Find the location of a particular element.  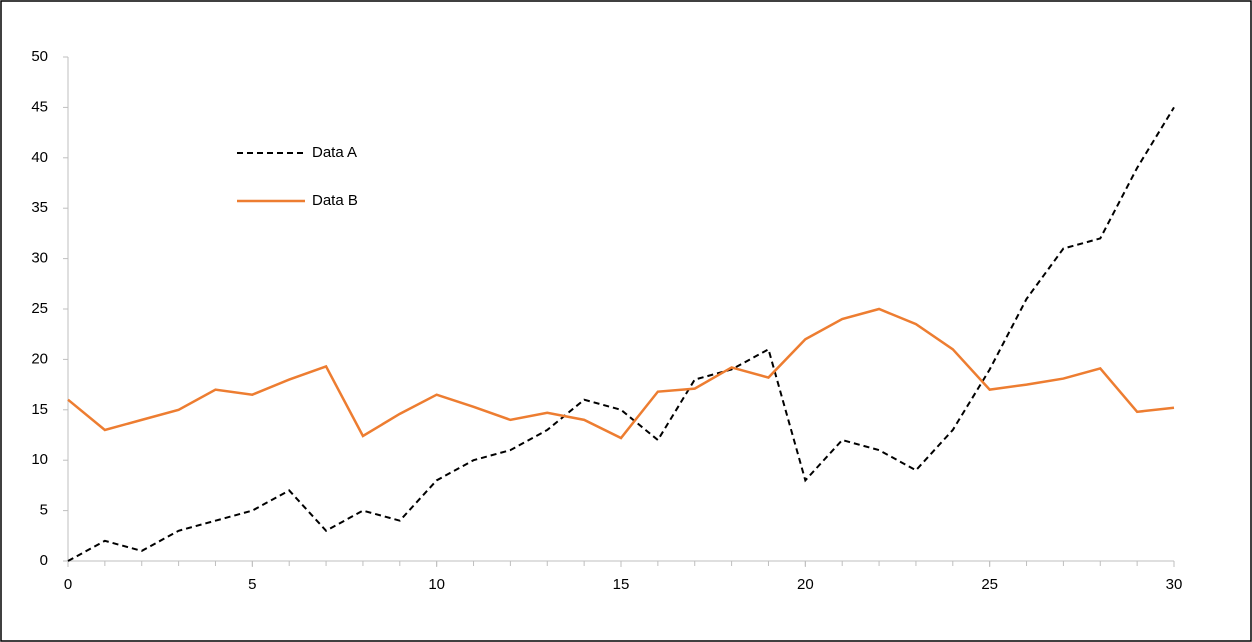

legend-label: Data A is located at coordinates (334, 152).